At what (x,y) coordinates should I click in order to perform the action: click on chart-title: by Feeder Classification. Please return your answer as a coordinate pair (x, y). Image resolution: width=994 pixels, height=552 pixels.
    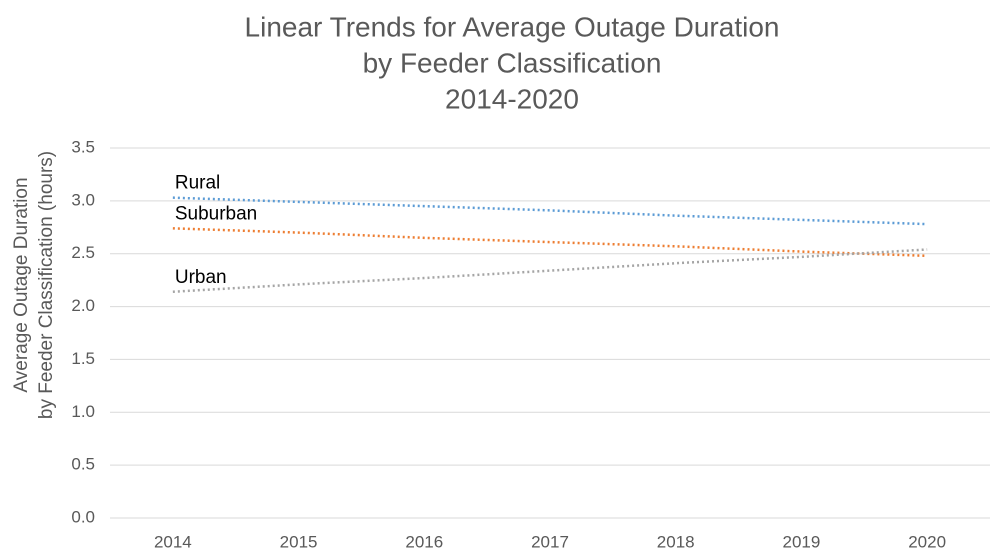
    Looking at the image, I should click on (512, 62).